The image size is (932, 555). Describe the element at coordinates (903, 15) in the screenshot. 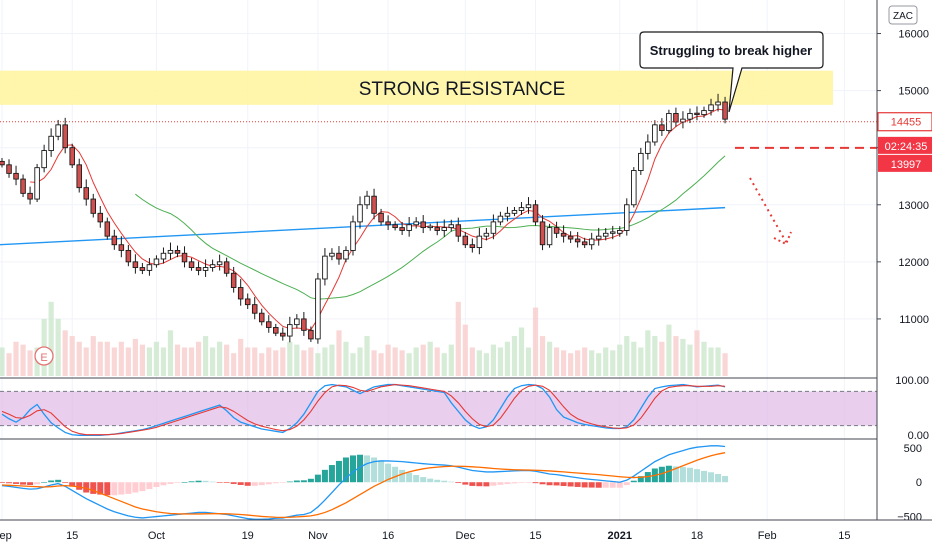

I see `symbol-badge` at that location.